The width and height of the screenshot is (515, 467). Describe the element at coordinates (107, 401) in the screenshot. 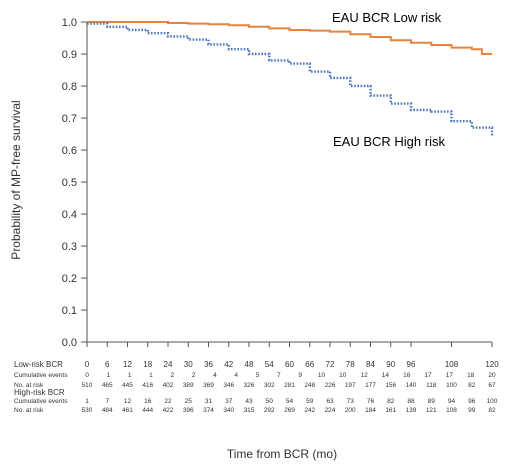

I see `risk-high-cum-value: 7` at that location.